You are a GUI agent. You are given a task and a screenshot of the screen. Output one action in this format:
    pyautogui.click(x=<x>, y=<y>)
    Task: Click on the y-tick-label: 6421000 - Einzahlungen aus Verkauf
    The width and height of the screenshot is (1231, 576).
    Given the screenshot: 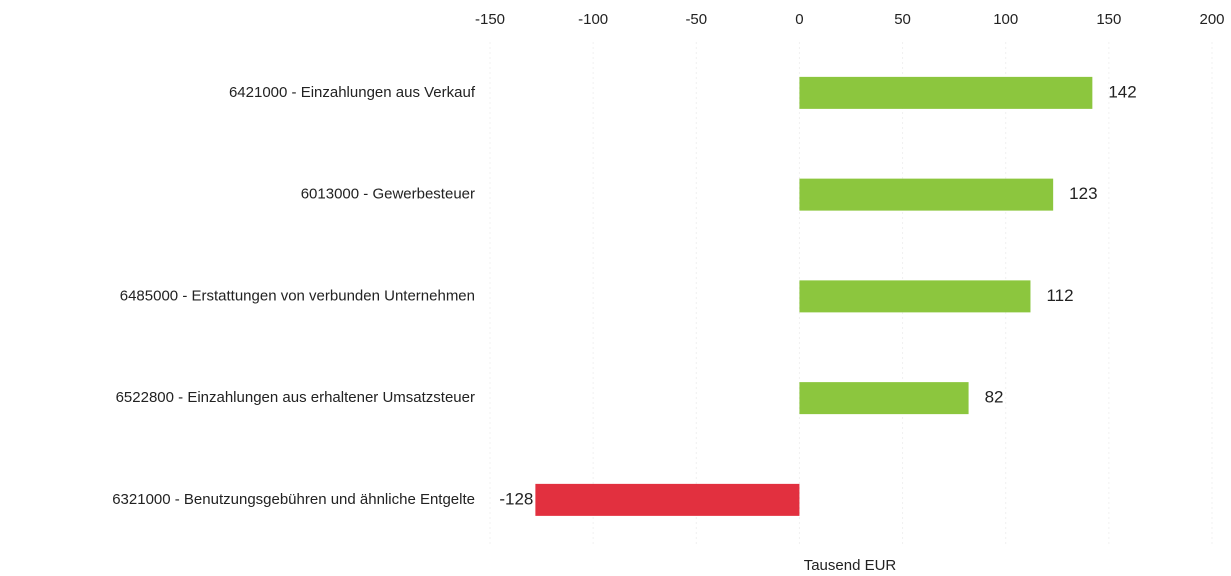 What is the action you would take?
    pyautogui.click(x=352, y=92)
    